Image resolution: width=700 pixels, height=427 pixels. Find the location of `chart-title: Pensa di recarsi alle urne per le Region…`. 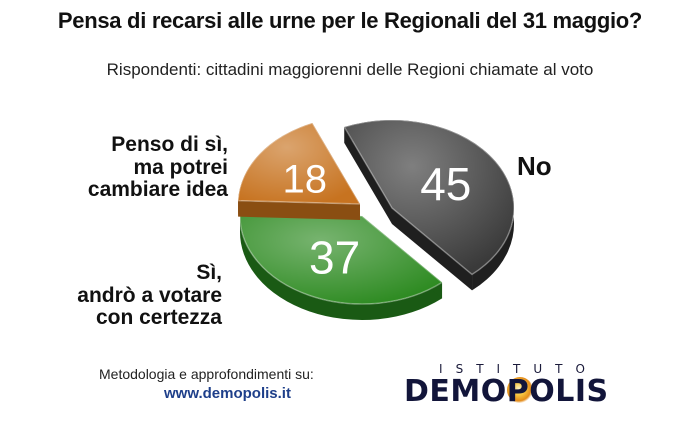

chart-title: Pensa di recarsi alle urne per le Region… is located at coordinates (350, 20).